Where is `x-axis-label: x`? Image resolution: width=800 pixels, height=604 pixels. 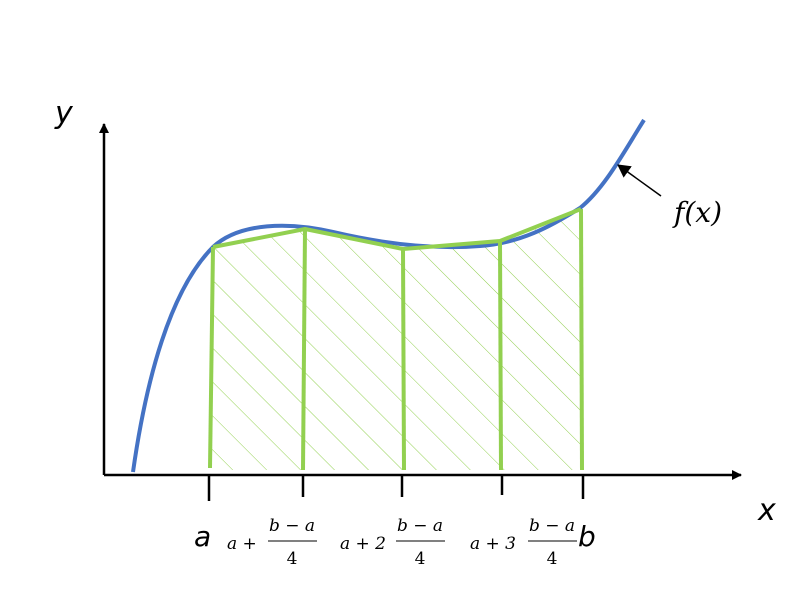
x-axis-label: x is located at coordinates (766, 510).